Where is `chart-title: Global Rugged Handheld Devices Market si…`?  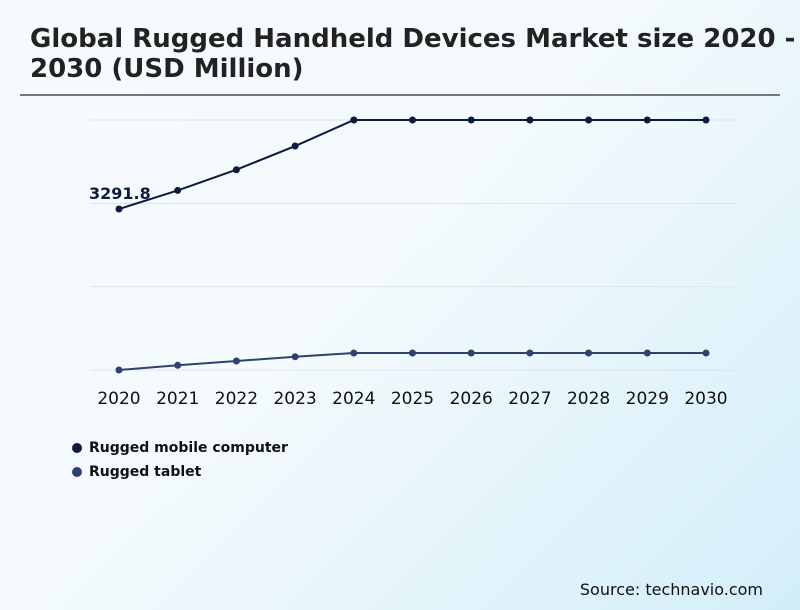 chart-title: Global Rugged Handheld Devices Market si… is located at coordinates (413, 54).